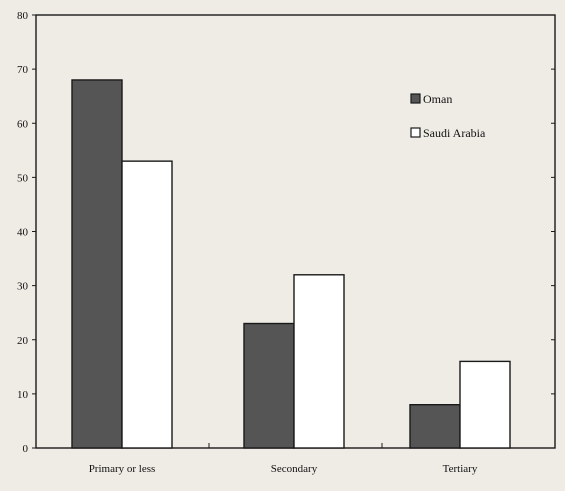 The image size is (565, 491). What do you see at coordinates (415, 132) in the screenshot?
I see `legend-swatch-saudi-arabia` at bounding box center [415, 132].